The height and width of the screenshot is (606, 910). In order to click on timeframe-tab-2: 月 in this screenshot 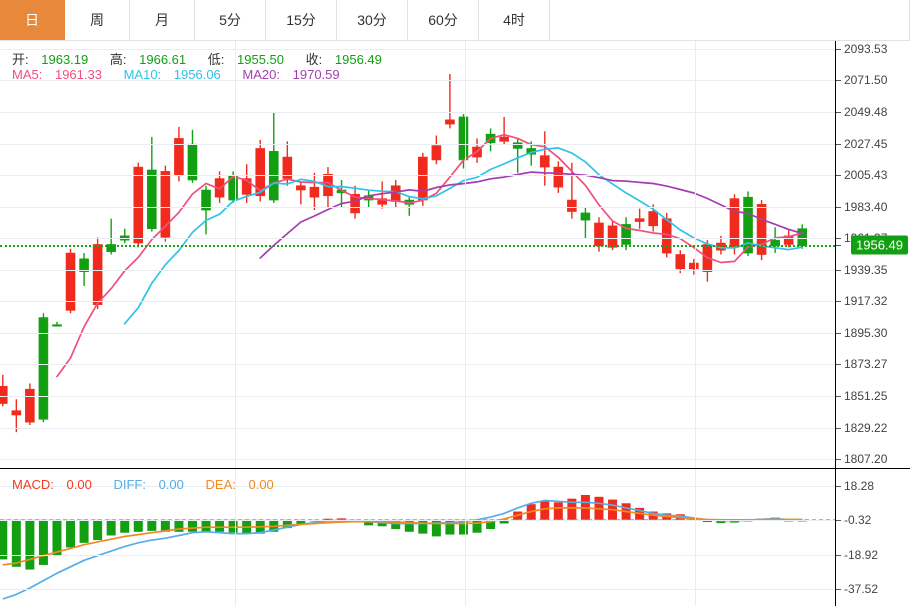, I will do `click(162, 20)`.